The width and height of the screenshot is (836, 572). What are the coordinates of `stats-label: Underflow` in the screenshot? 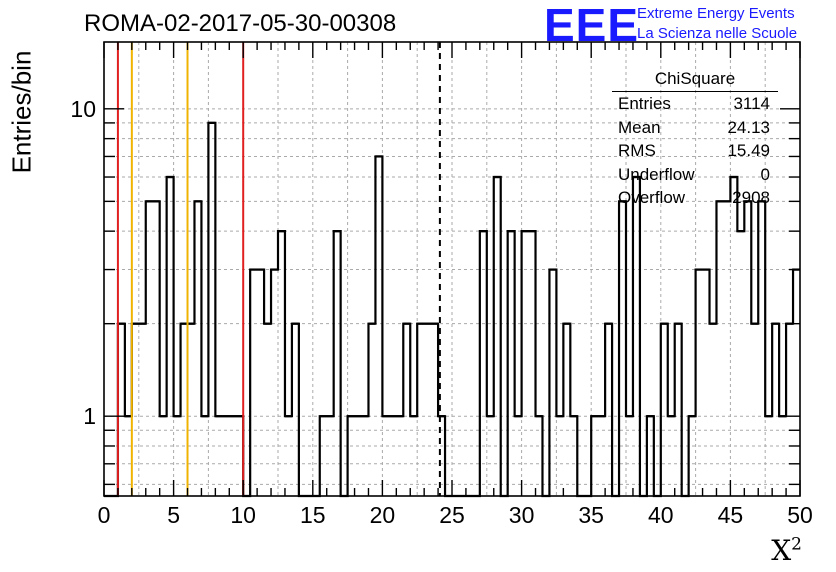 It's located at (656, 174).